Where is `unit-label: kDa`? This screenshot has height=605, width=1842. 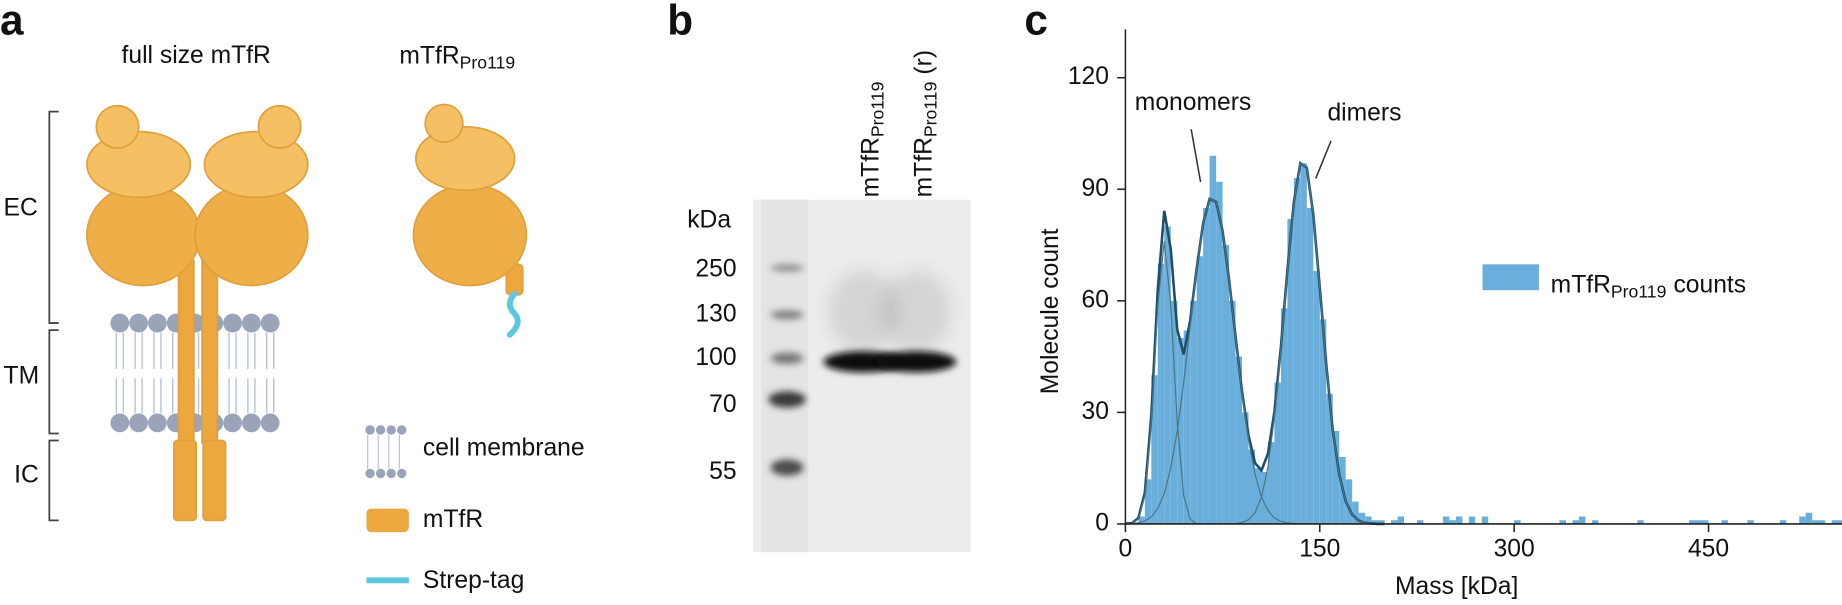
unit-label: kDa is located at coordinates (709, 219).